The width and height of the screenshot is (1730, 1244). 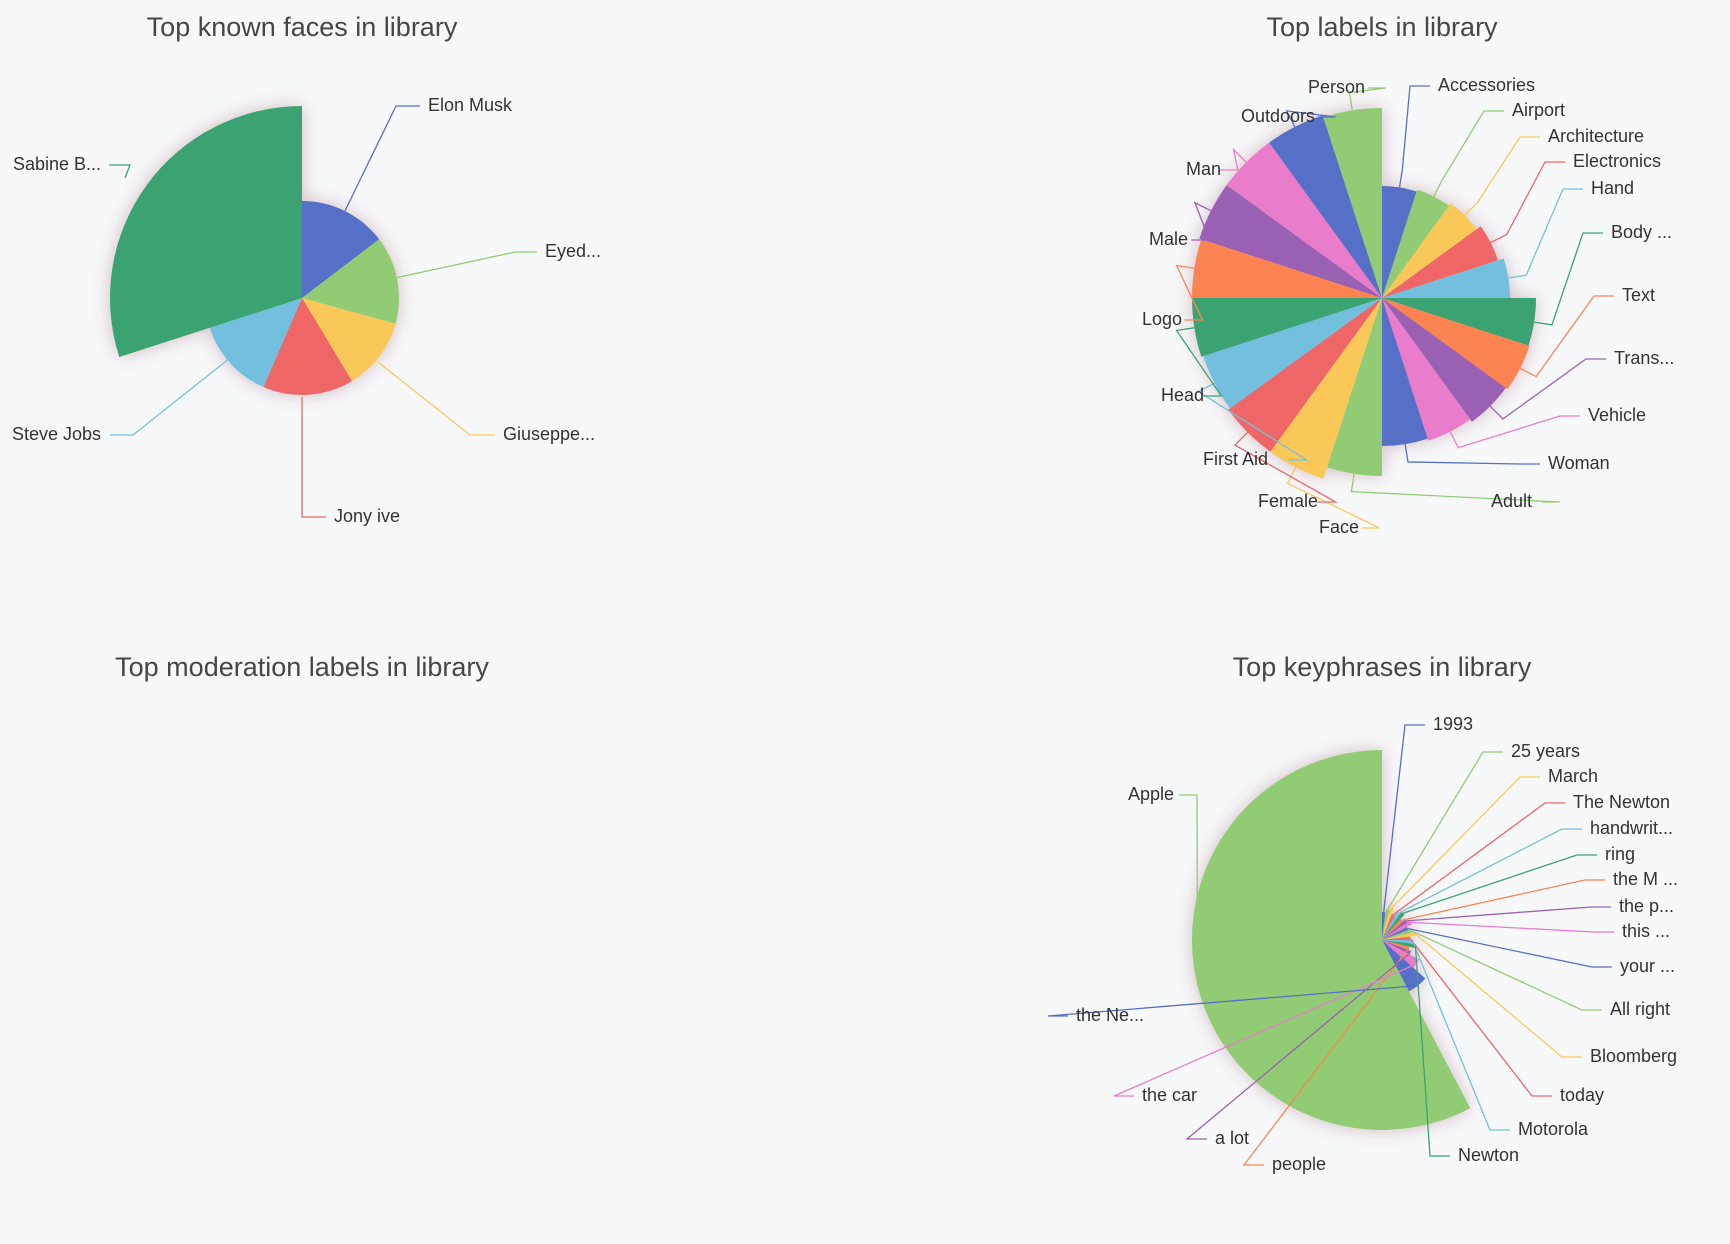 I want to click on slice-label: Hand, so click(x=1612, y=188).